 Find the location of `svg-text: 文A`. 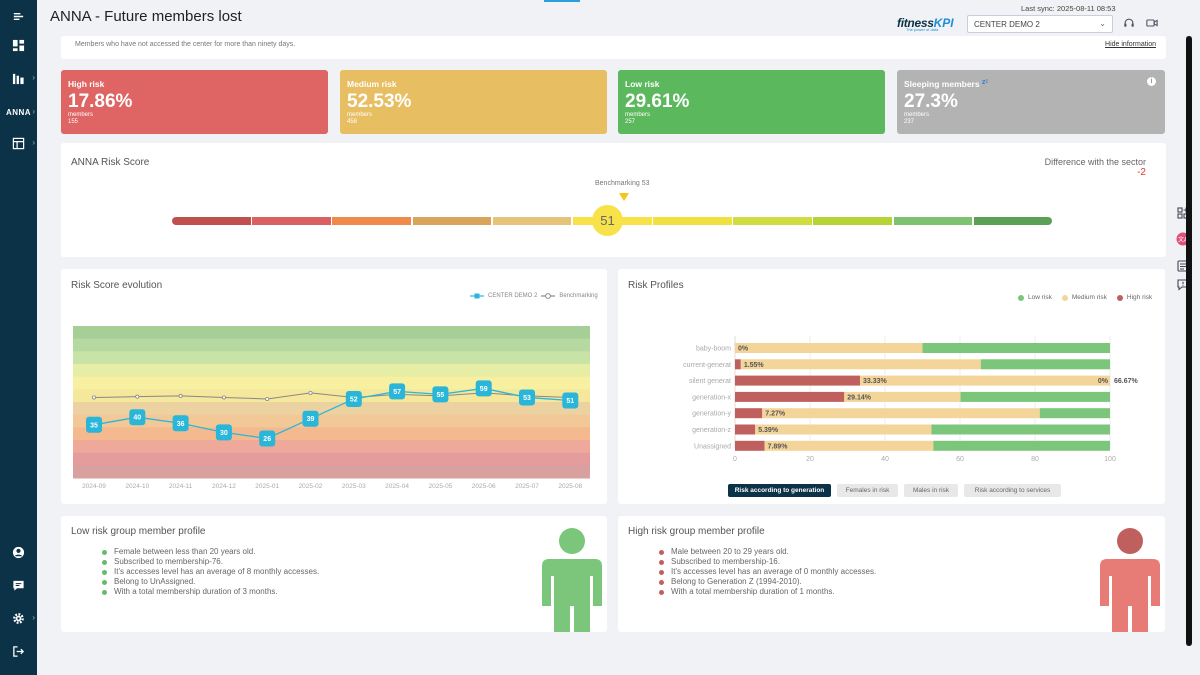

svg-text: 文A is located at coordinates (1183, 240).